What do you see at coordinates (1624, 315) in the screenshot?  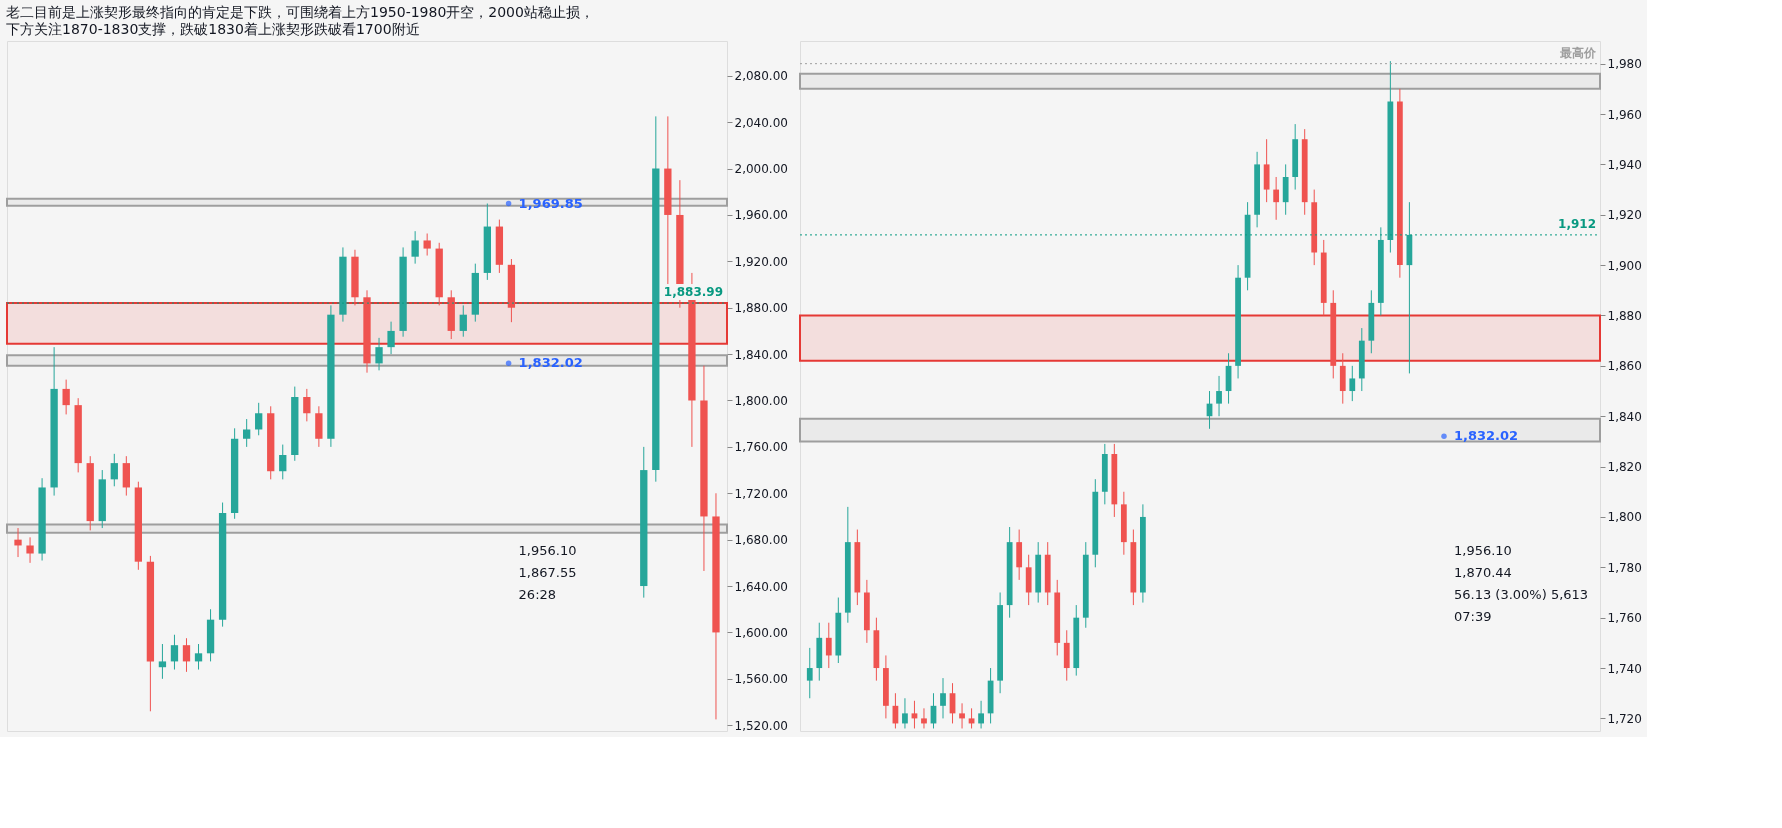 I see `y-tick-label: 1,880` at bounding box center [1624, 315].